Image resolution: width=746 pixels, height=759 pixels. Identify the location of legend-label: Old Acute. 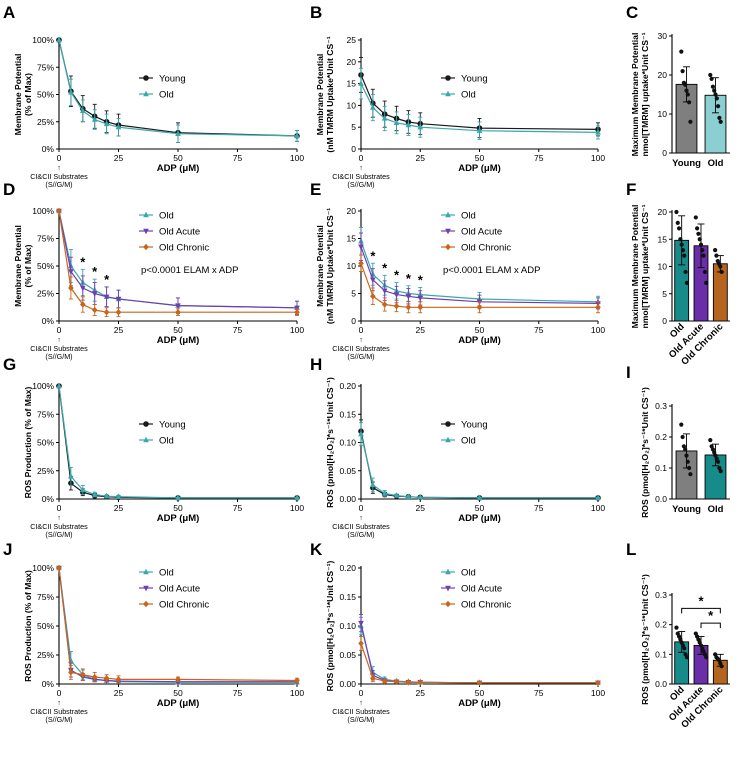
(179, 589).